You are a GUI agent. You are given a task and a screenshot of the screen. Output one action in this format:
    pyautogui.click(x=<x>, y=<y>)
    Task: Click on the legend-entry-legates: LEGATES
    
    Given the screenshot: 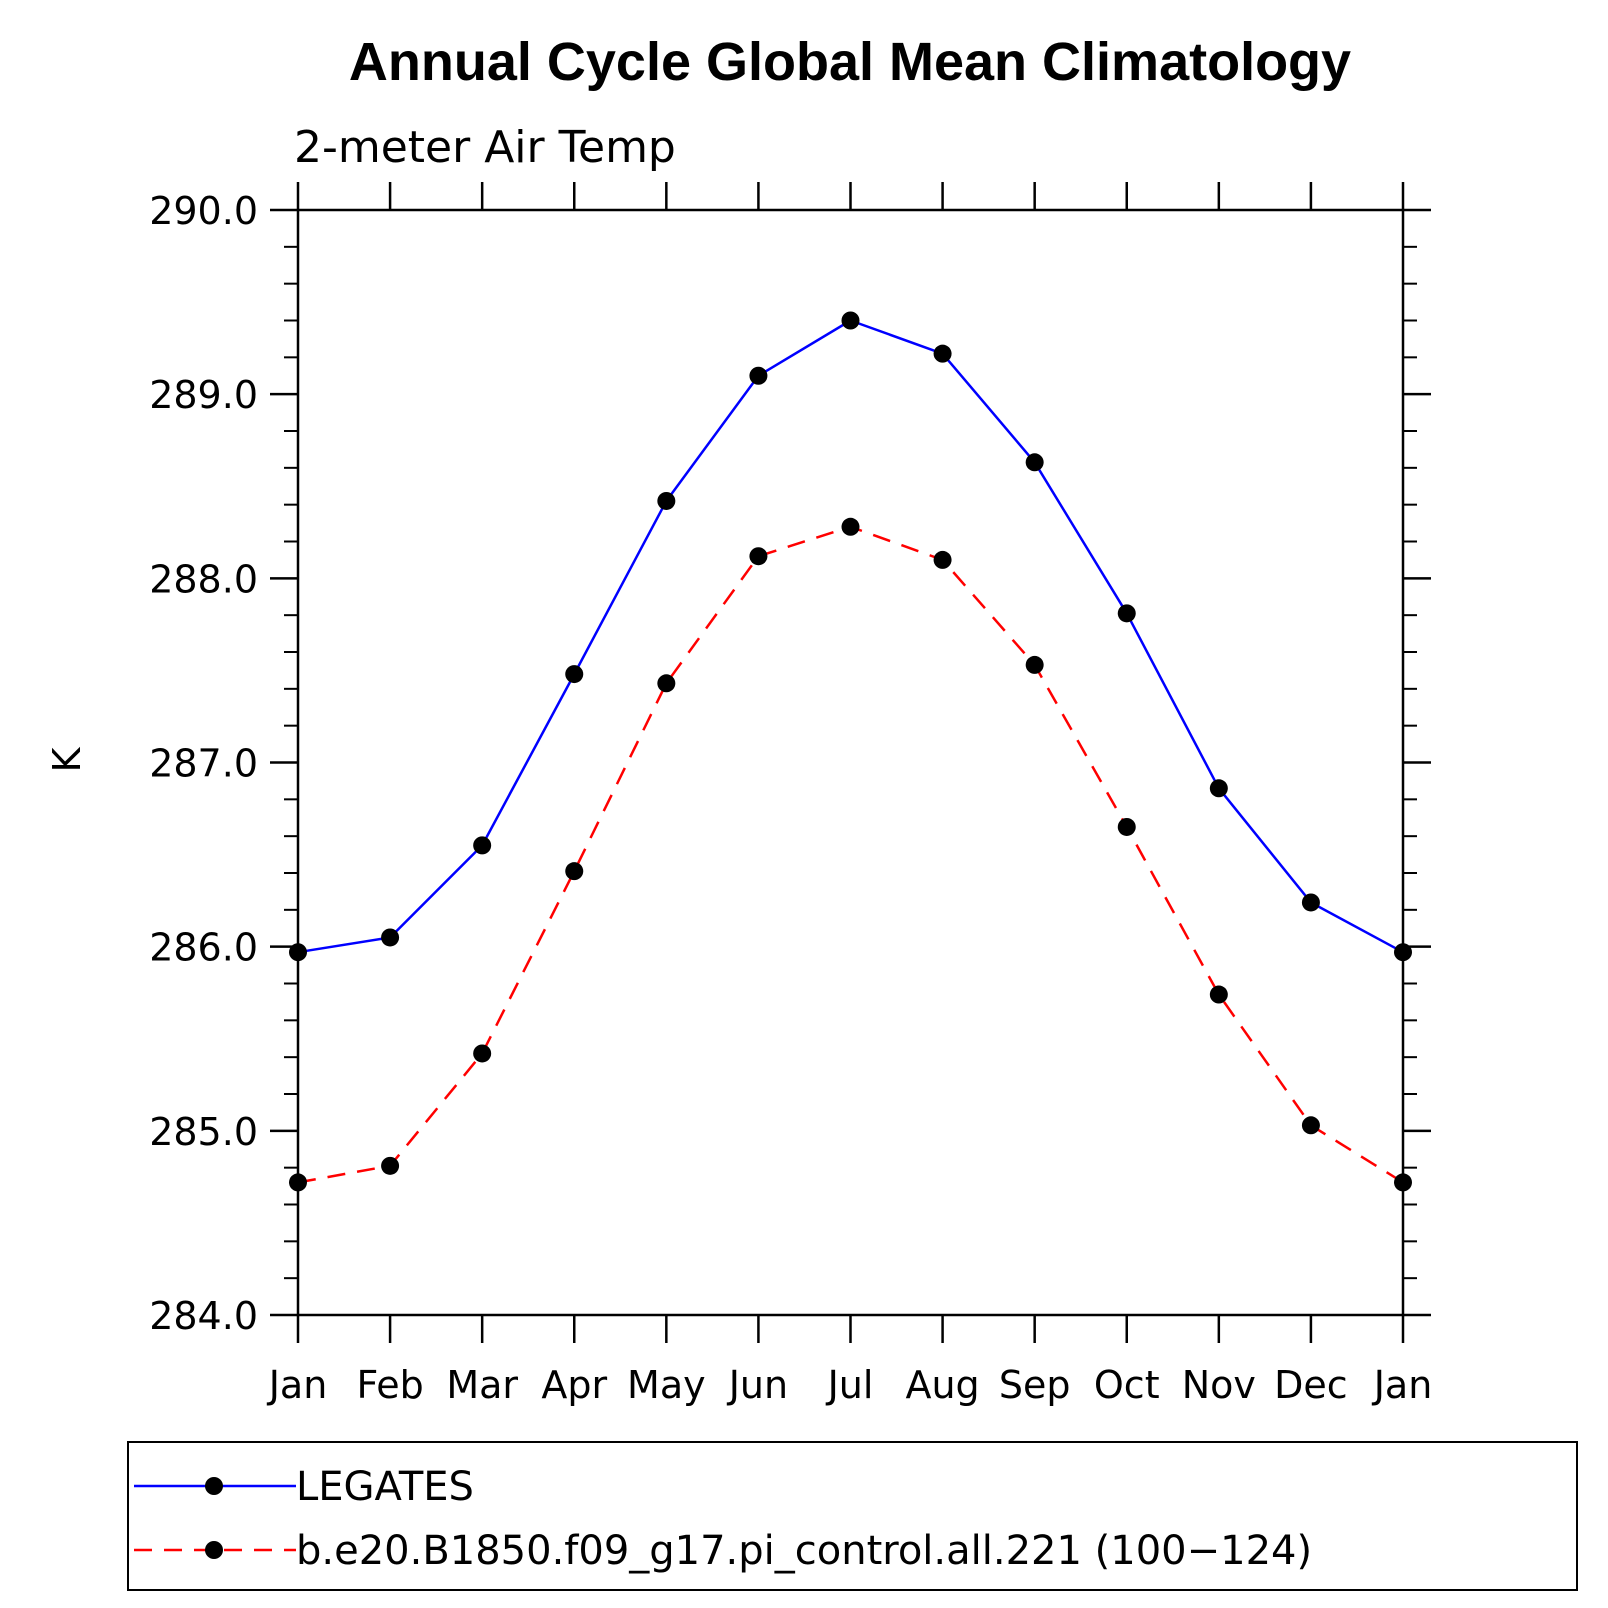 What is the action you would take?
    pyautogui.click(x=304, y=1487)
    